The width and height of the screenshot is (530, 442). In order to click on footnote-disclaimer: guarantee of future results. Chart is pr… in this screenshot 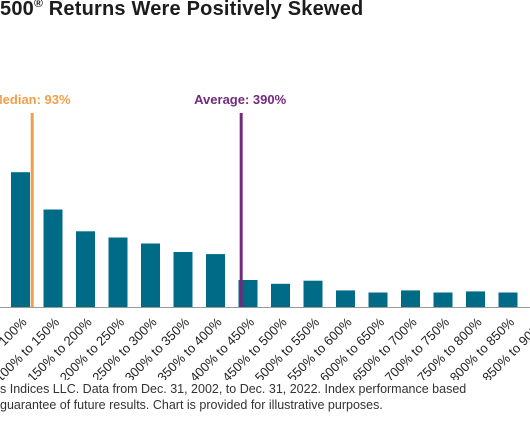, I will do `click(191, 405)`.